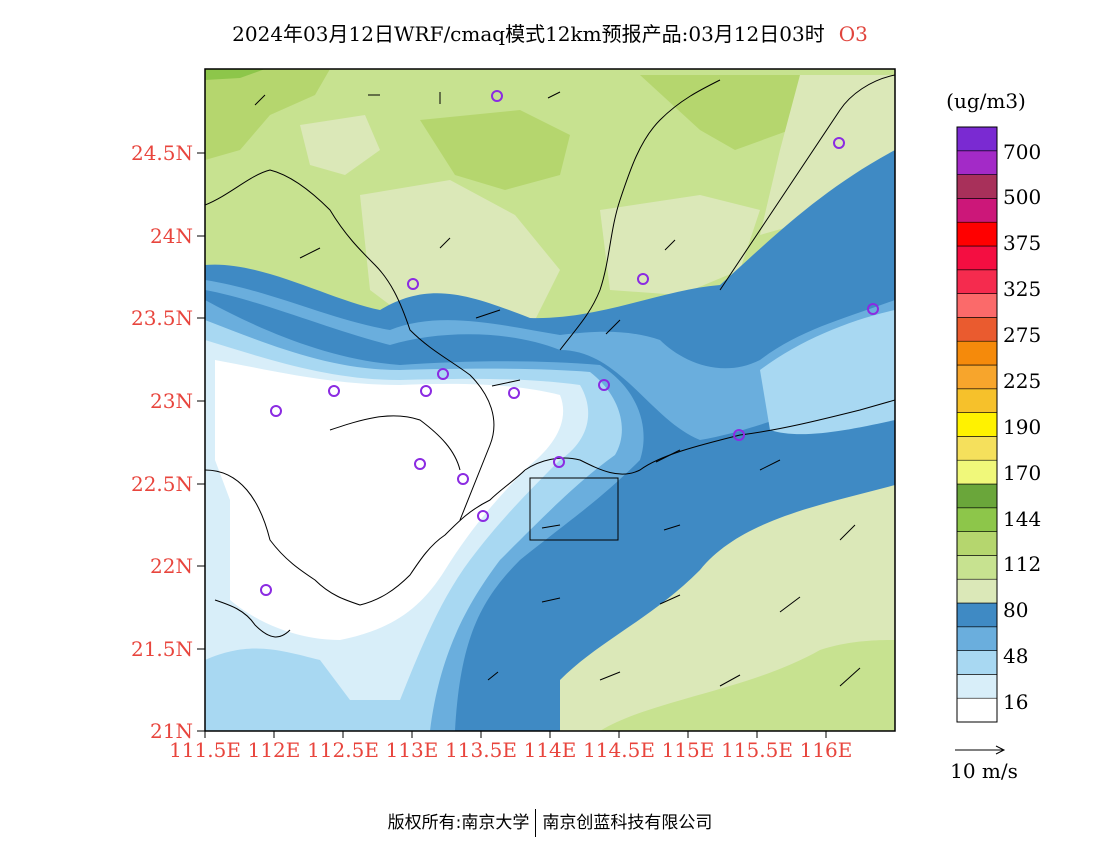 The height and width of the screenshot is (850, 1100). Describe the element at coordinates (826, 750) in the screenshot. I see `lon-label: 116E` at that location.